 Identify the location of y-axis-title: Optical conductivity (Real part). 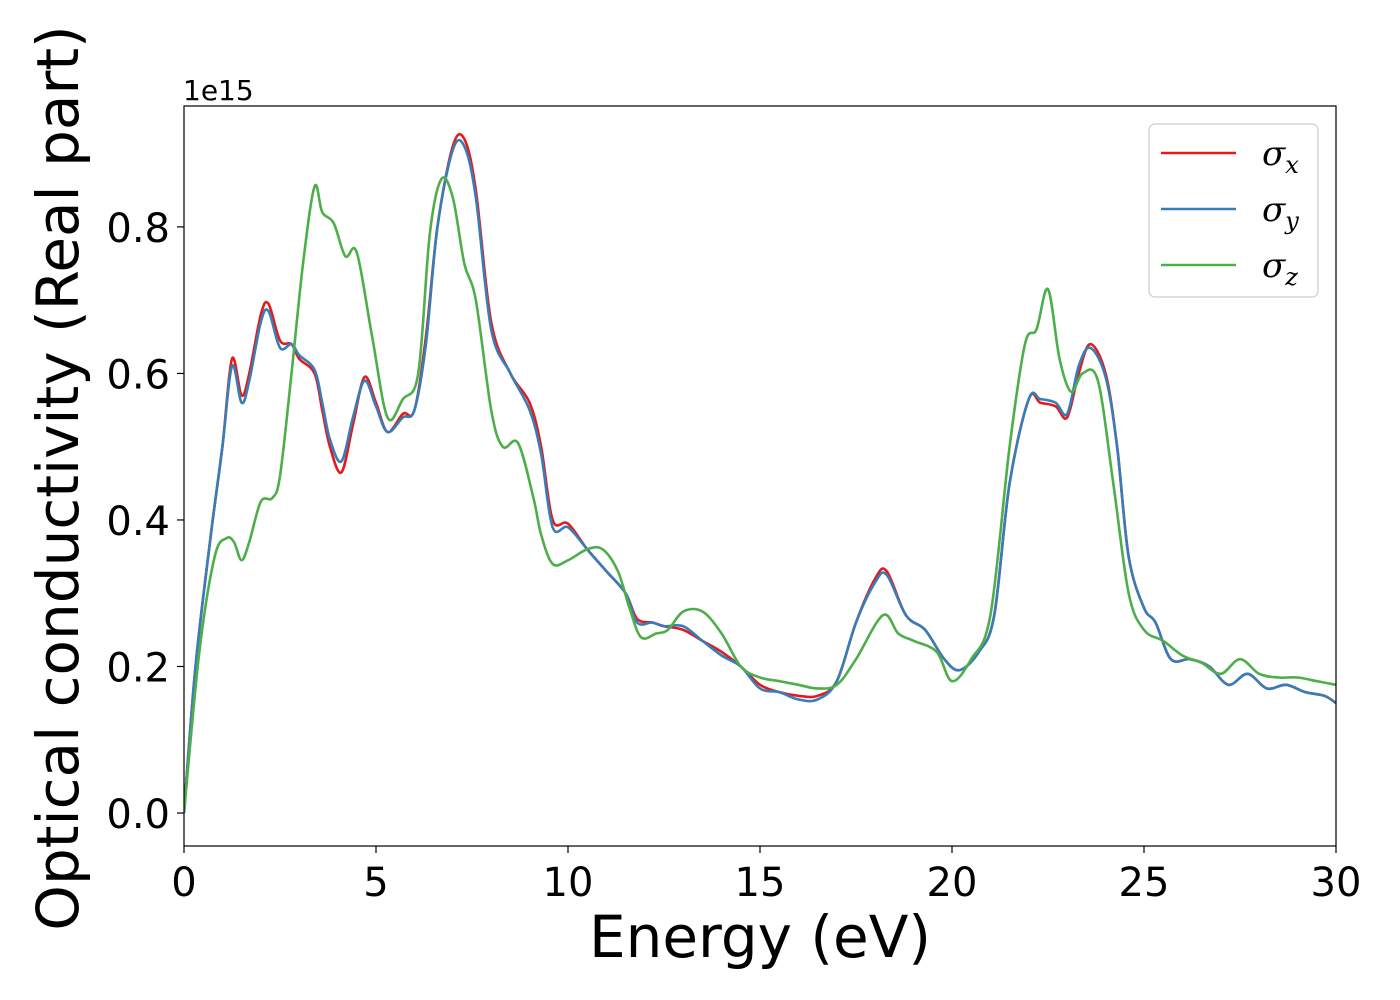
(58, 477).